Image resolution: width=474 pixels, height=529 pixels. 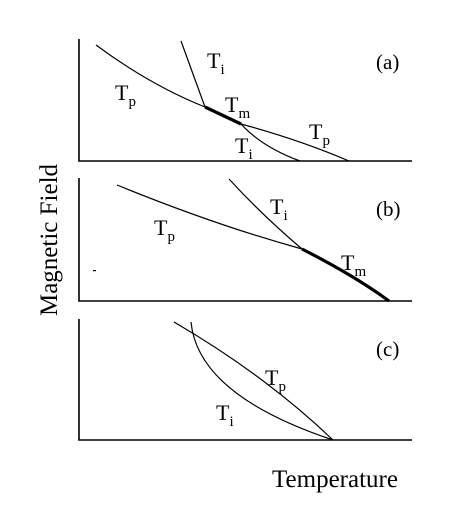 I want to click on panel-a-ti-upper-curve, so click(x=193, y=74).